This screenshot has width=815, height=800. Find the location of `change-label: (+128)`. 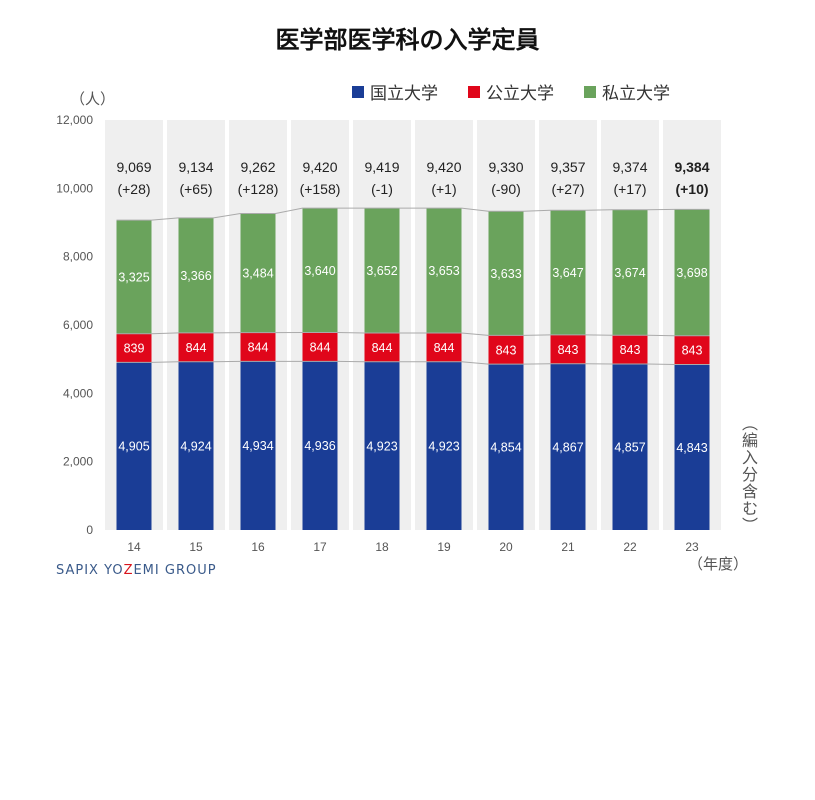

change-label: (+128) is located at coordinates (258, 189).